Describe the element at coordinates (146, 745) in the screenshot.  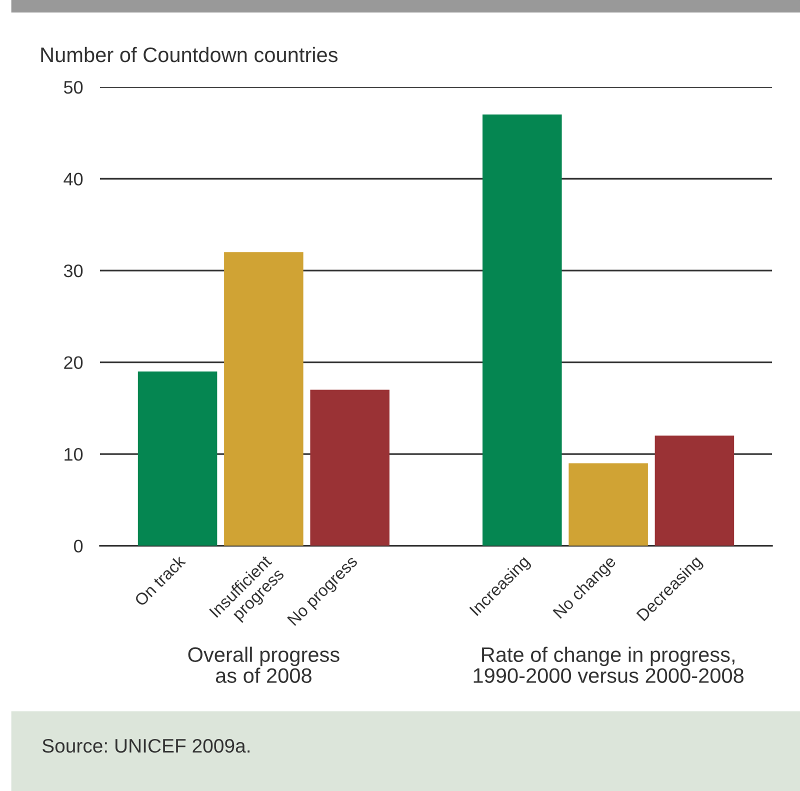
I see `source-note: Source: UNICEF 2009a.` at that location.